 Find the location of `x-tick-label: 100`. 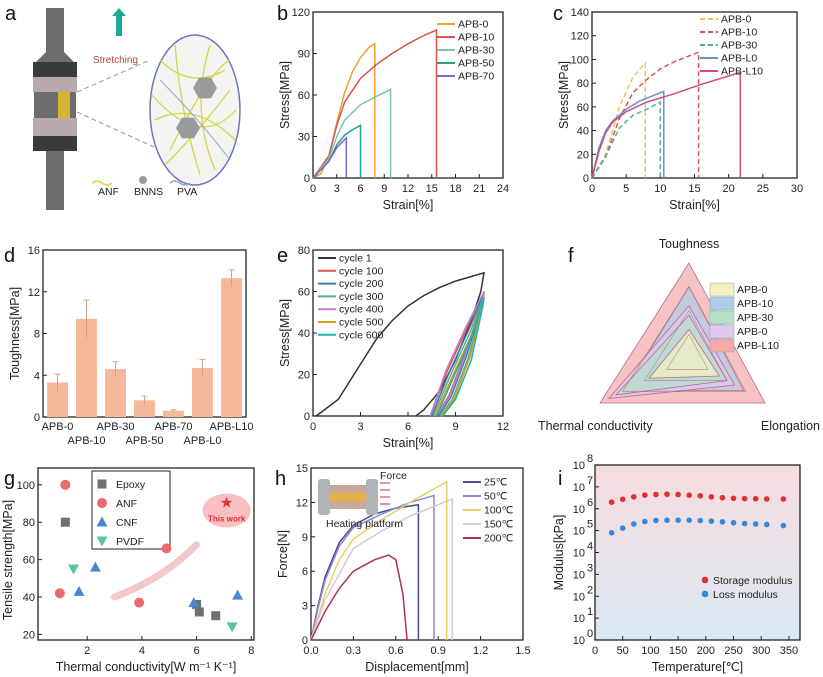

x-tick-label: 100 is located at coordinates (650, 651).